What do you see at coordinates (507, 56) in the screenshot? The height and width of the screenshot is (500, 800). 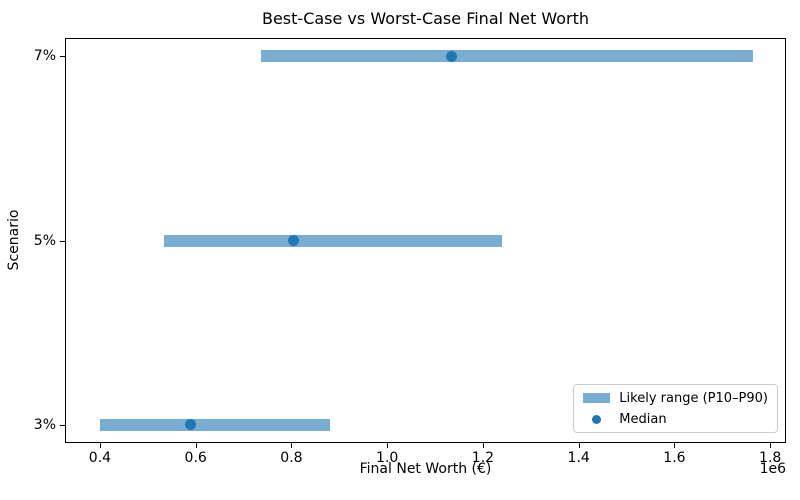 I see `range-bar-7%` at bounding box center [507, 56].